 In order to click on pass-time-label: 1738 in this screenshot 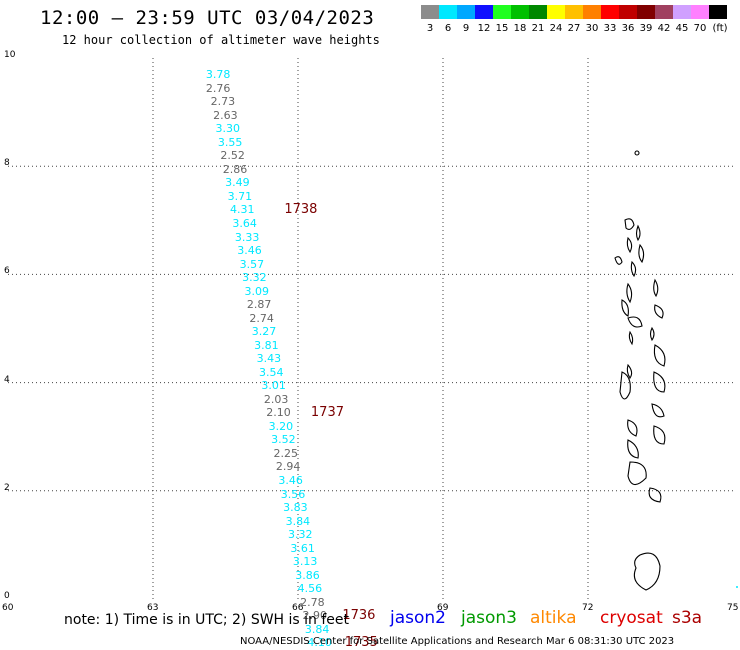, I will do `click(301, 210)`.